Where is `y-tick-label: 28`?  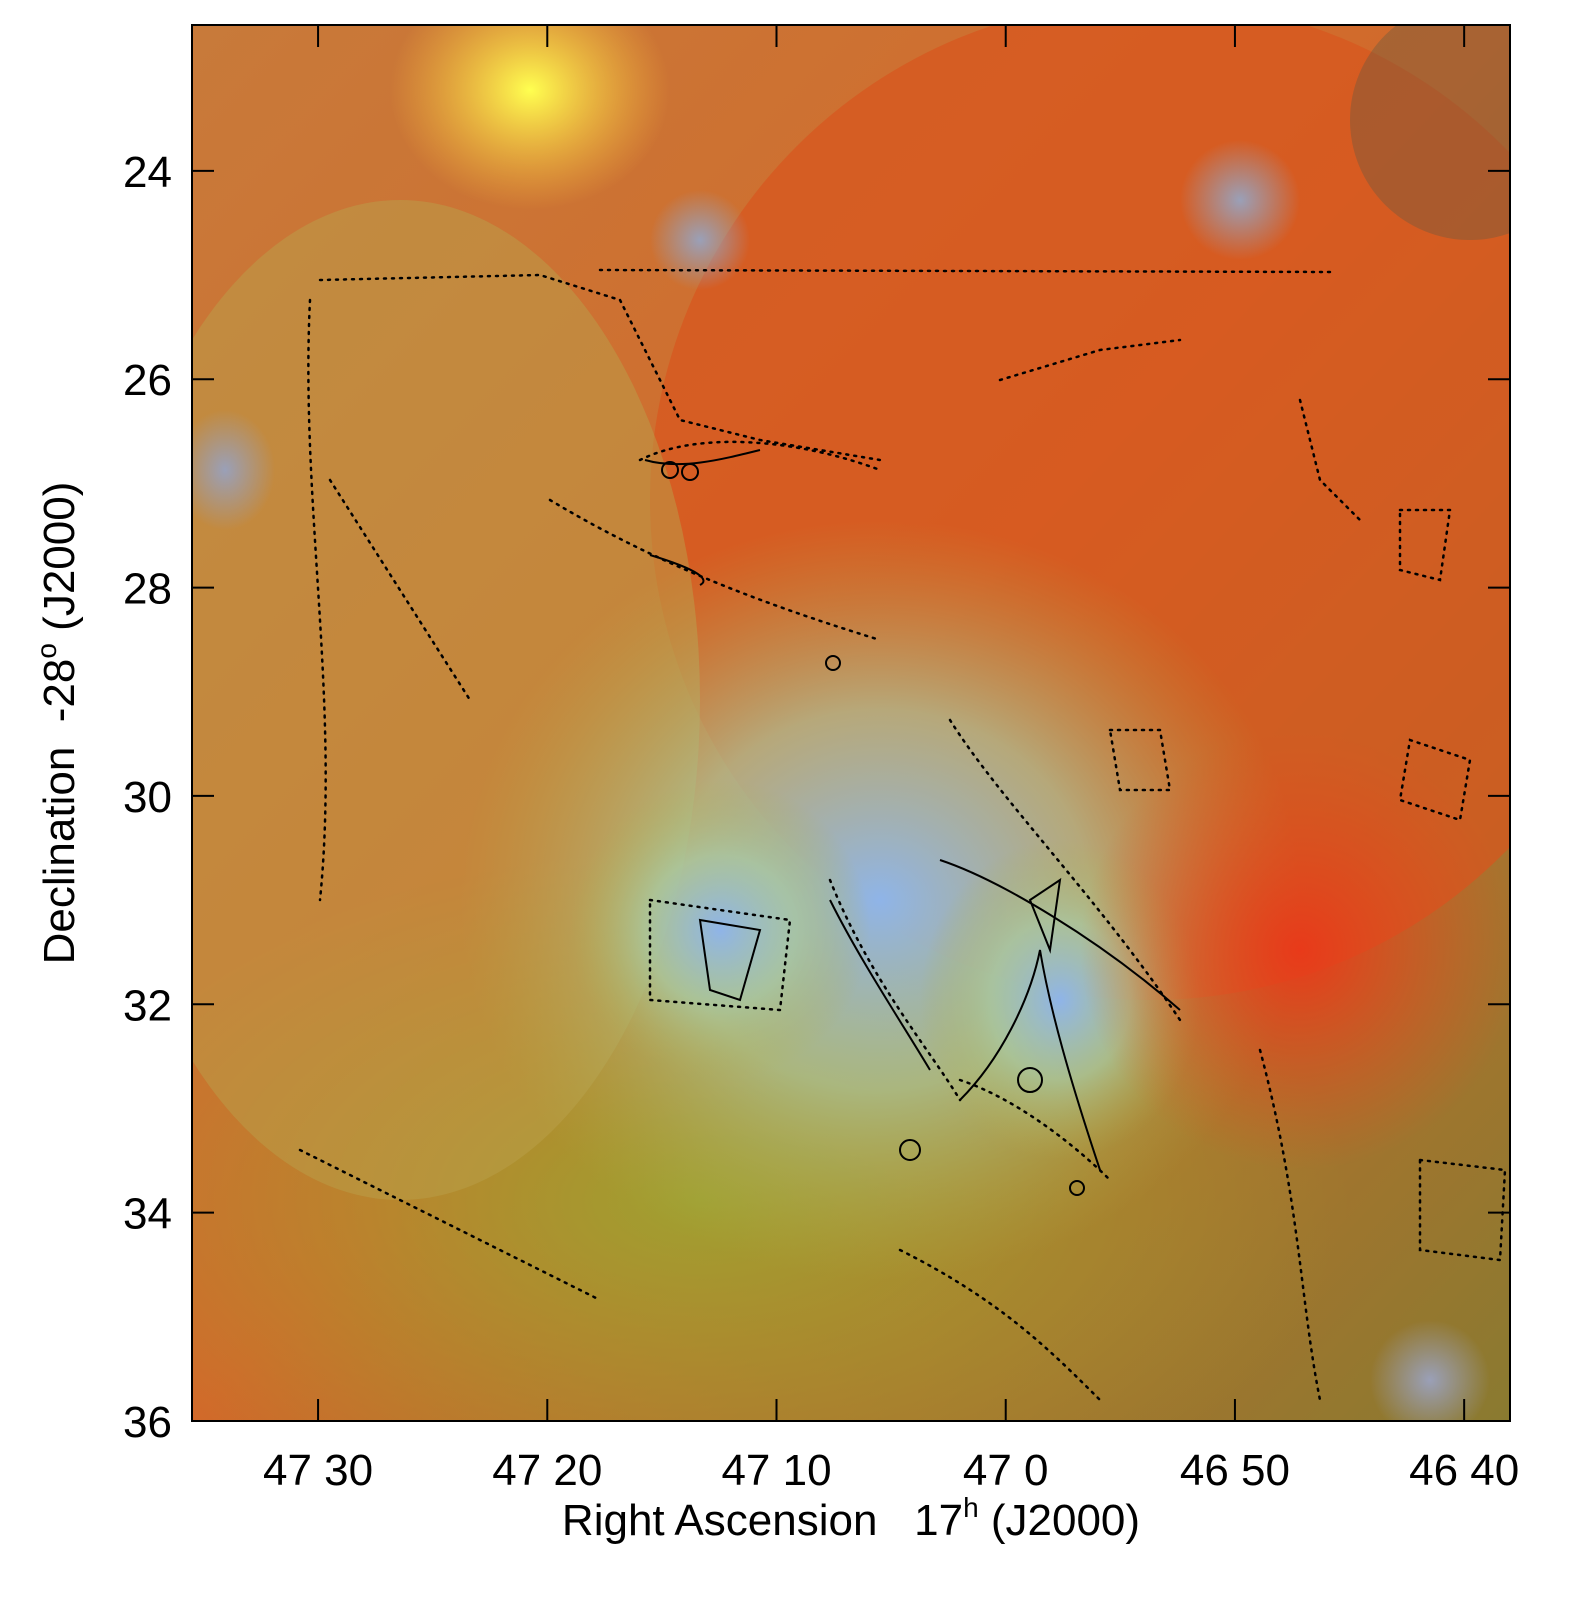 y-tick-label: 28 is located at coordinates (147, 589).